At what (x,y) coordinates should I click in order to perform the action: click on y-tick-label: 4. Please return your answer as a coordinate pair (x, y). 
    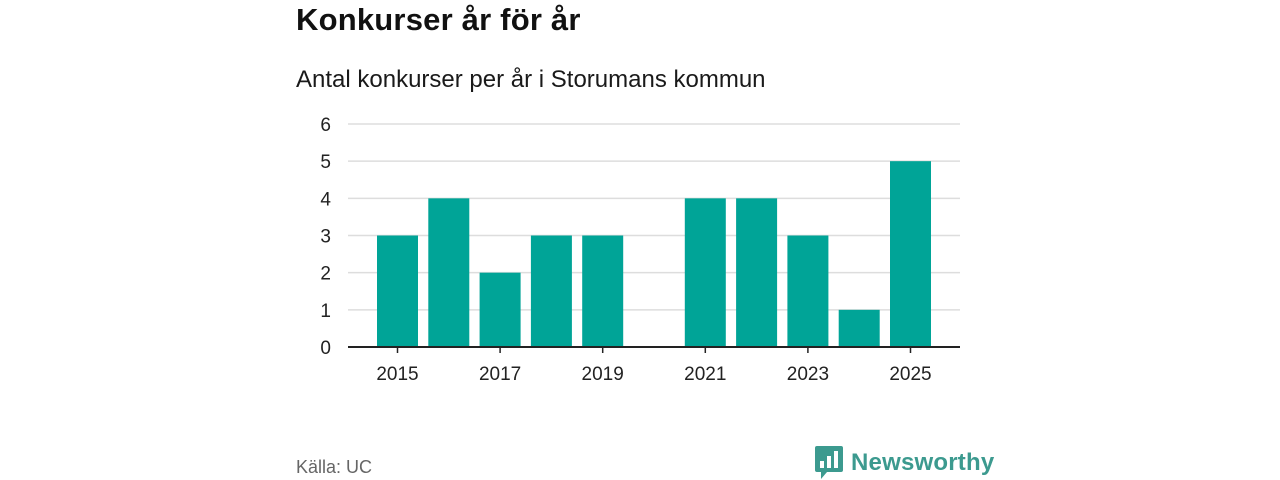
    Looking at the image, I should click on (325, 199).